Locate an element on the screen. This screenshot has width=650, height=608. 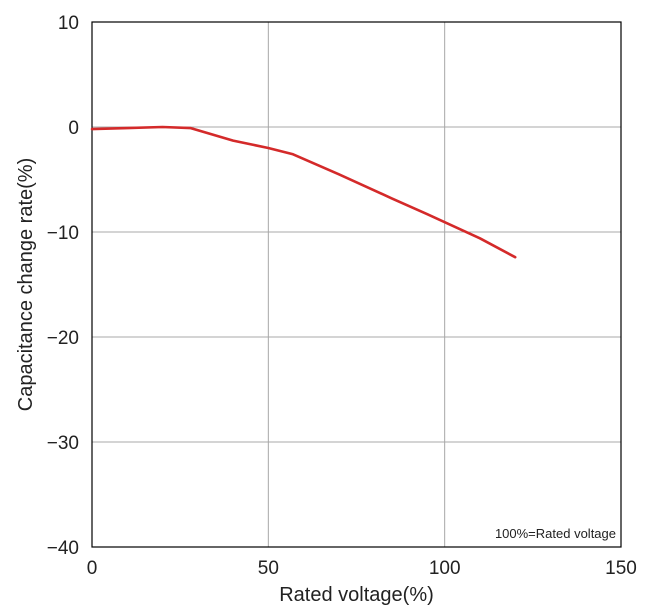
x-tick-labels: 0 50 100 150 is located at coordinates (362, 568).